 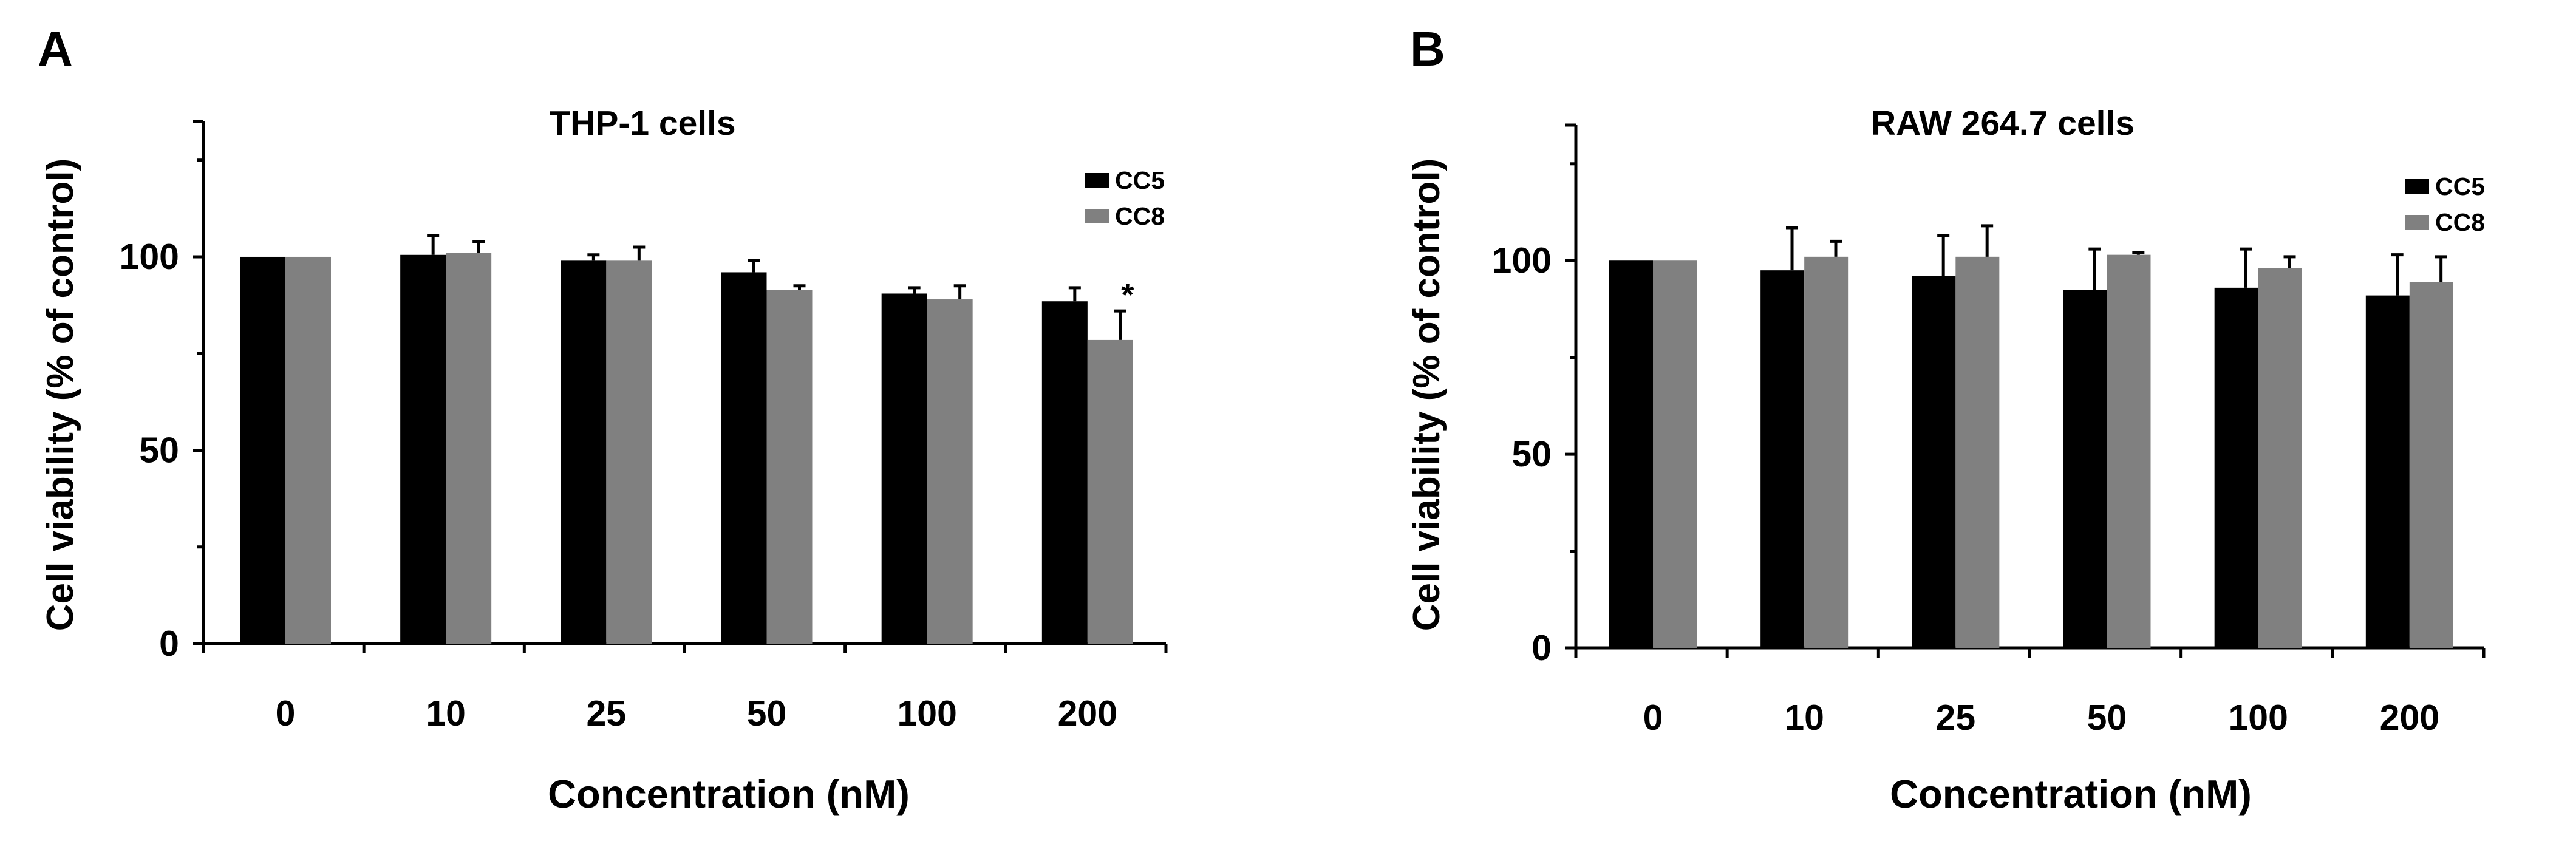 What do you see at coordinates (2003, 124) in the screenshot?
I see `chart-b-title: RAW 264.7 cells` at bounding box center [2003, 124].